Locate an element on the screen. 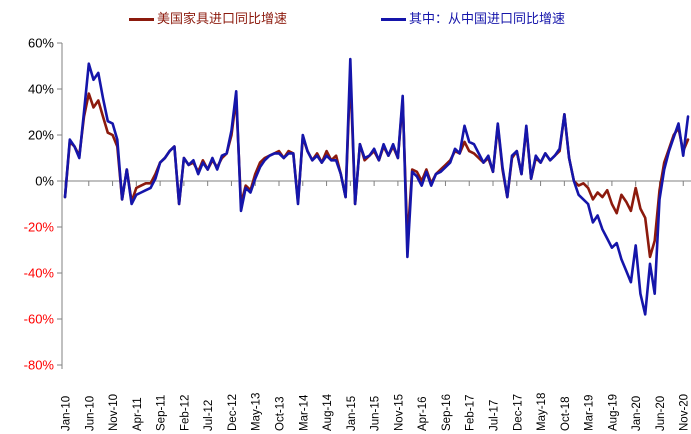  x-axis-tick-label: Apr-16 is located at coordinates (423, 413).